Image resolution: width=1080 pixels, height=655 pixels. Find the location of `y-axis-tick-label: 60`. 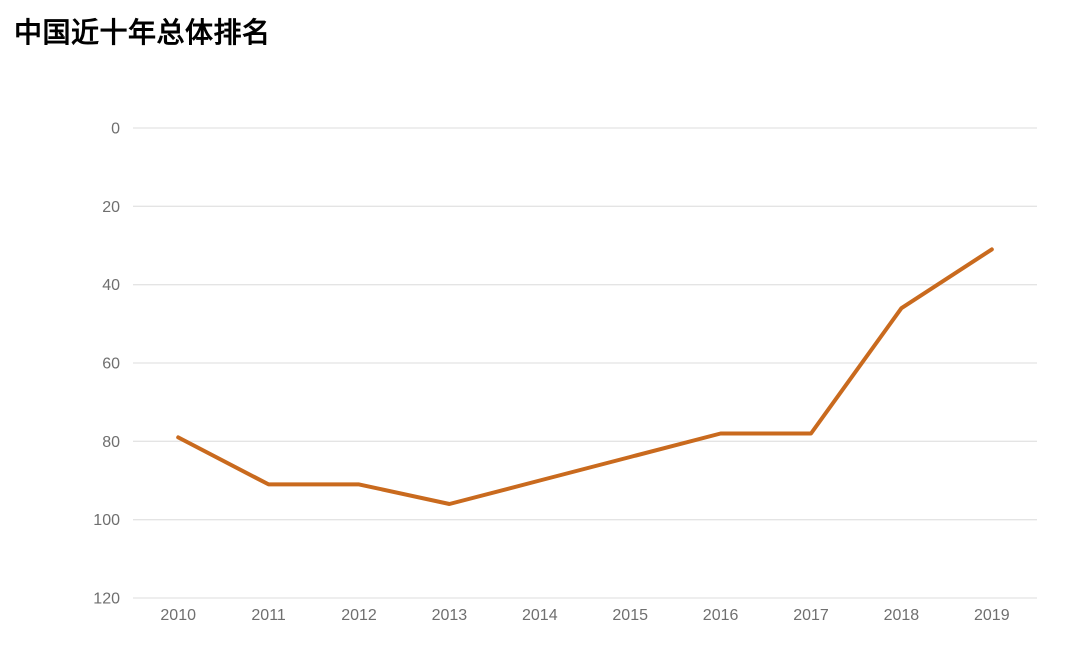

y-axis-tick-label: 60 is located at coordinates (111, 364).